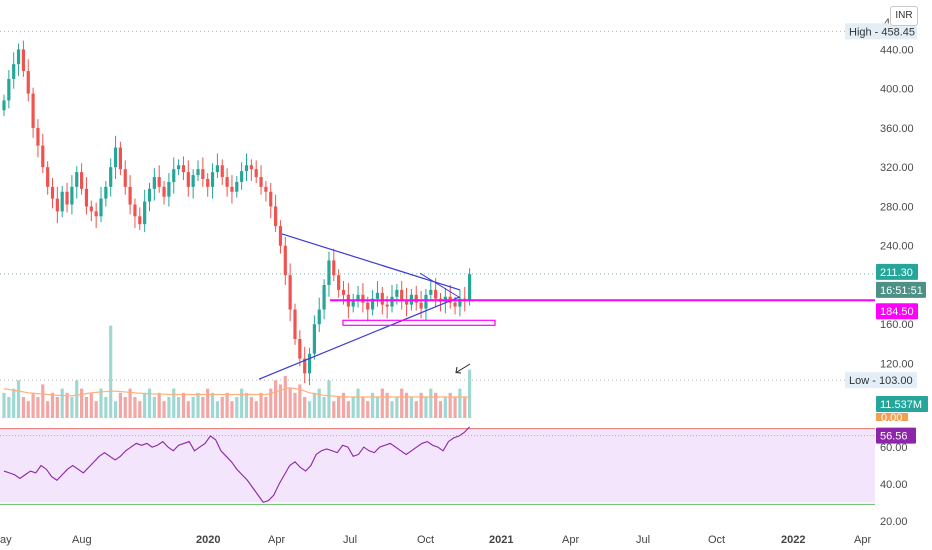  What do you see at coordinates (570, 540) in the screenshot?
I see `time-axis-label: Apr` at bounding box center [570, 540].